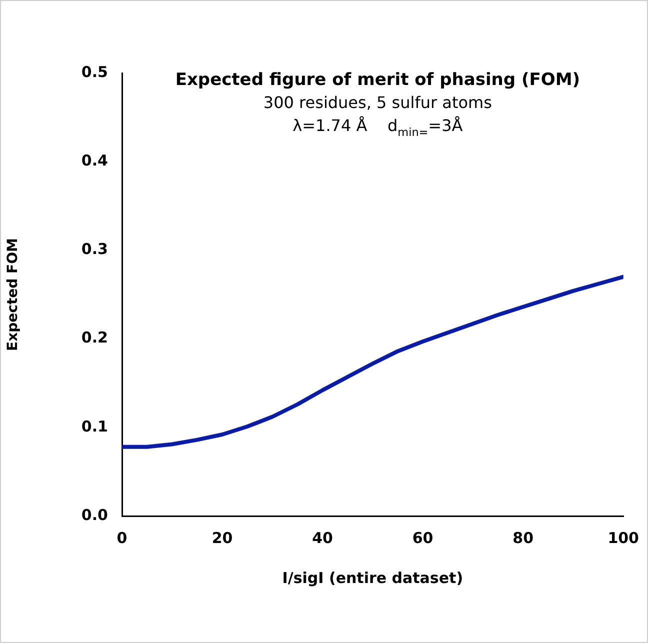  Describe the element at coordinates (377, 80) in the screenshot. I see `chart-title: Expected figure of merit of phasing (FOM)` at that location.